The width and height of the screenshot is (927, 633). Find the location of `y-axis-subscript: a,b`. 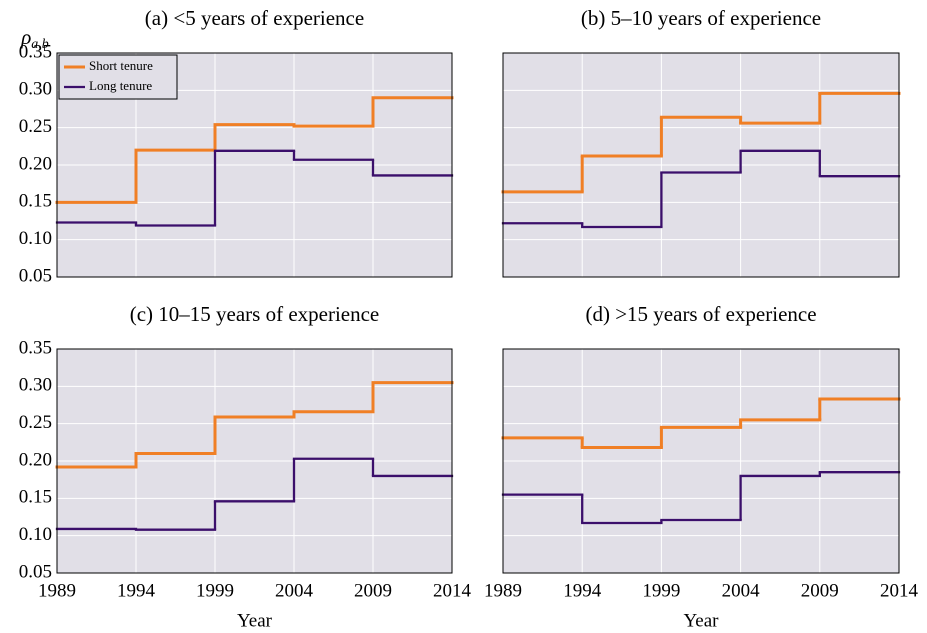

y-axis-subscript: a,b is located at coordinates (40, 44).